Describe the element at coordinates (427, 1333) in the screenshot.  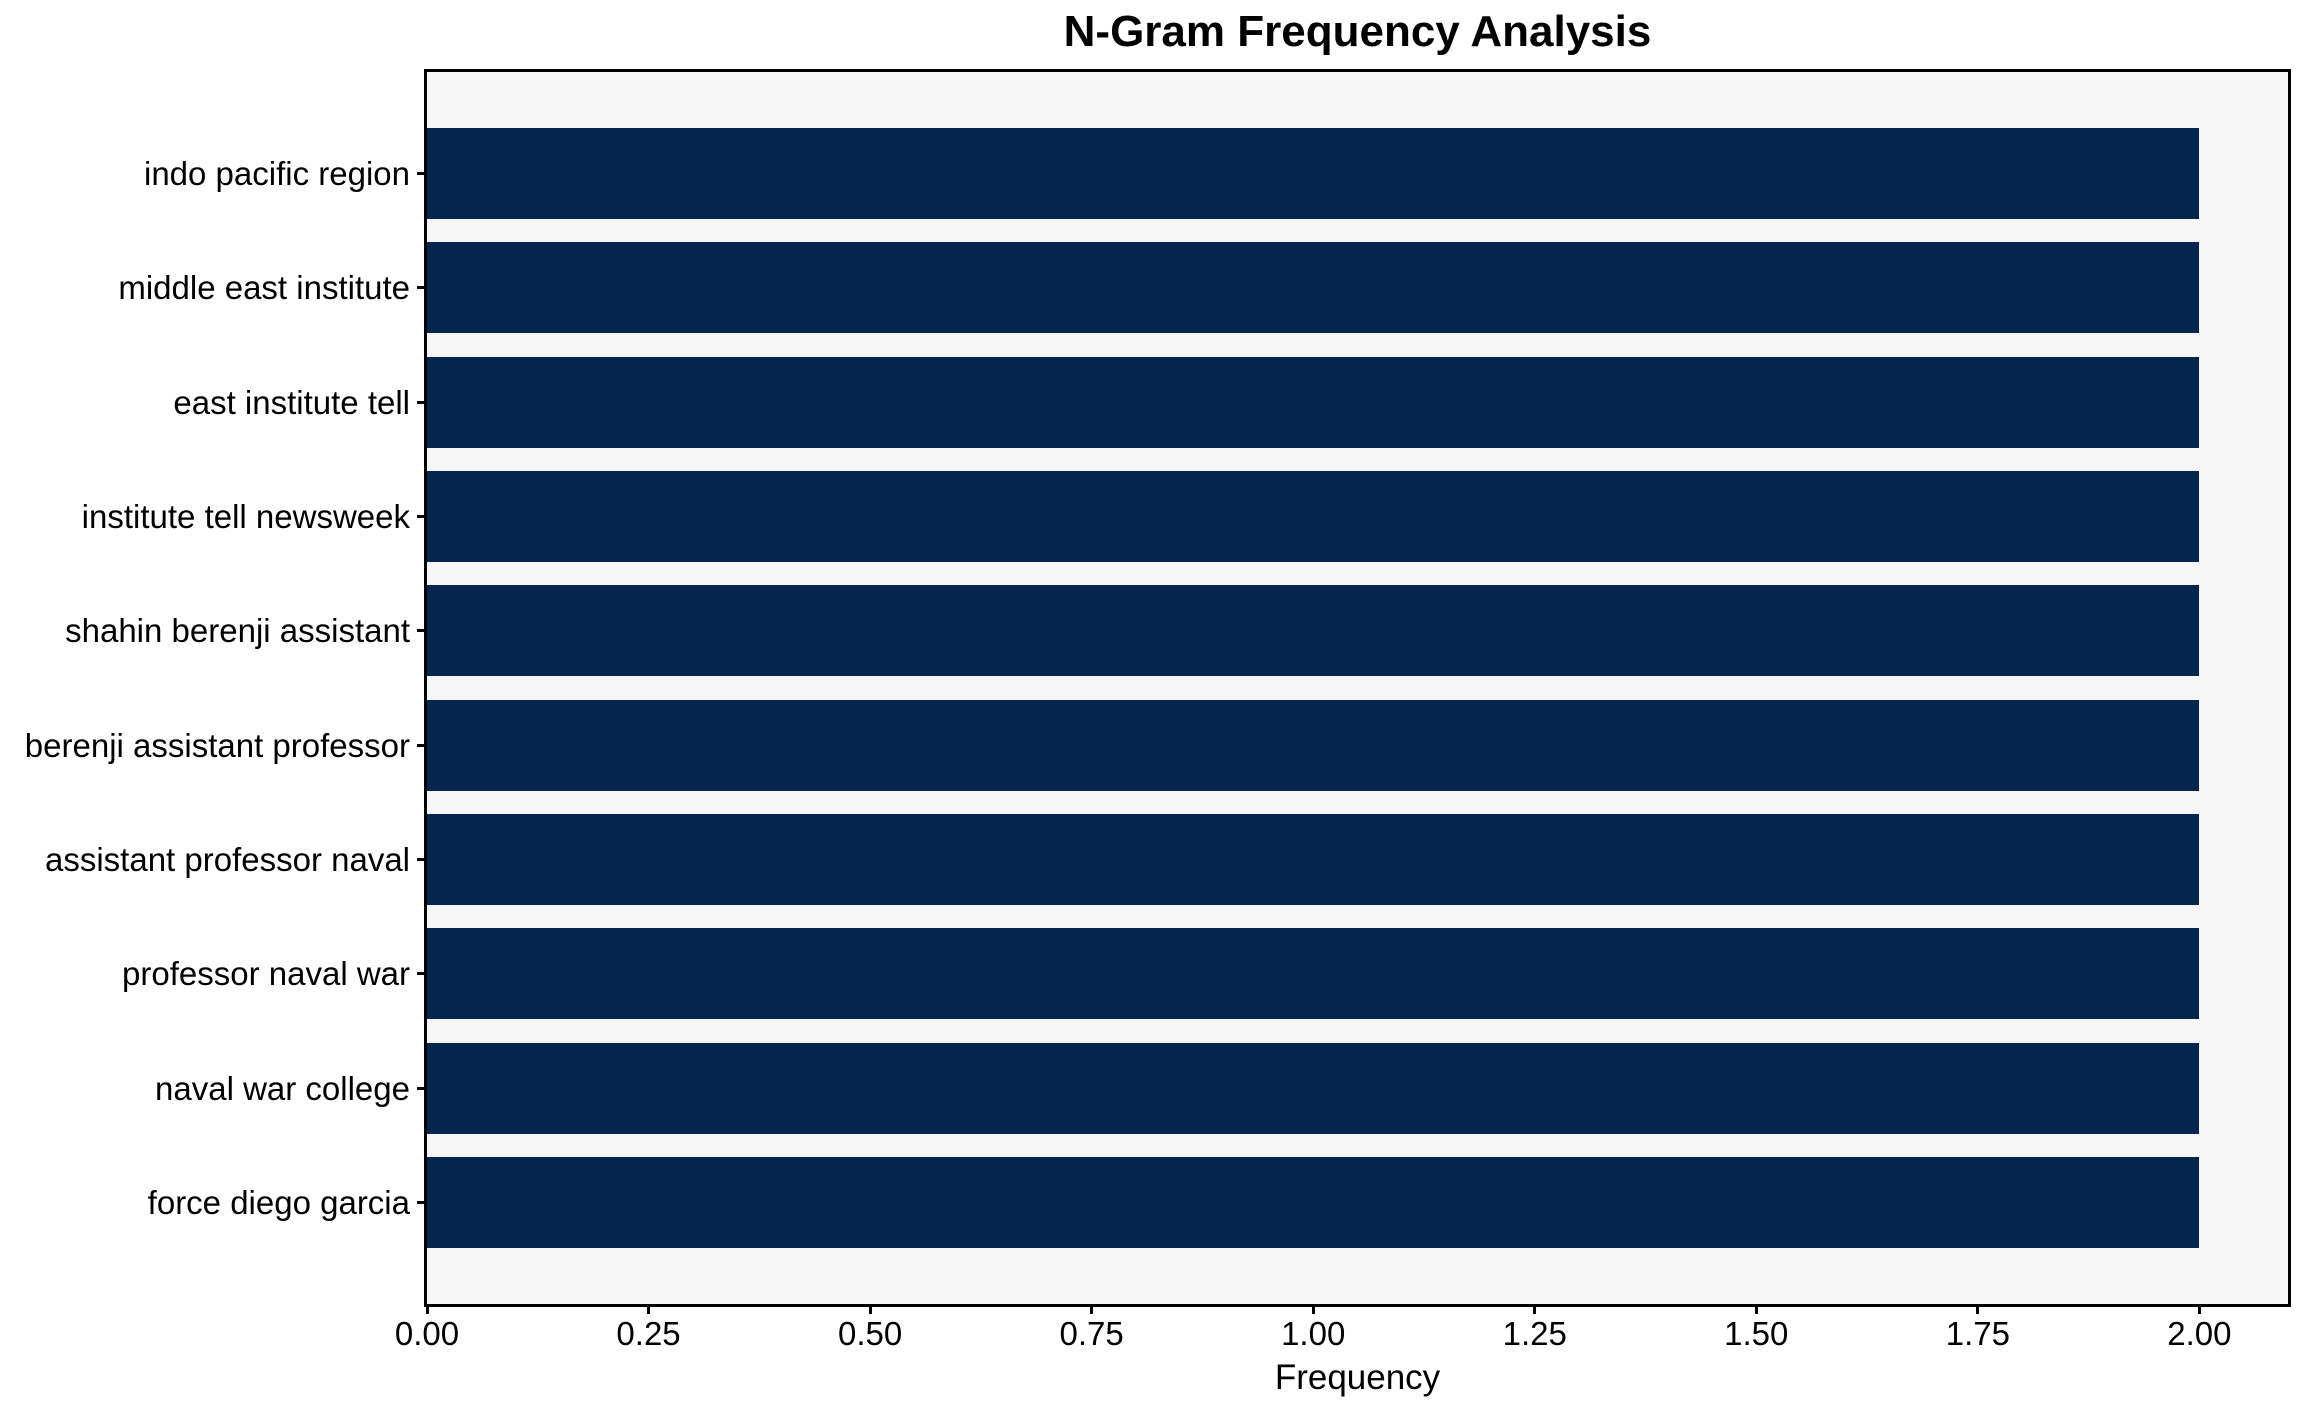
I see `x-tick-label: 0.00` at that location.